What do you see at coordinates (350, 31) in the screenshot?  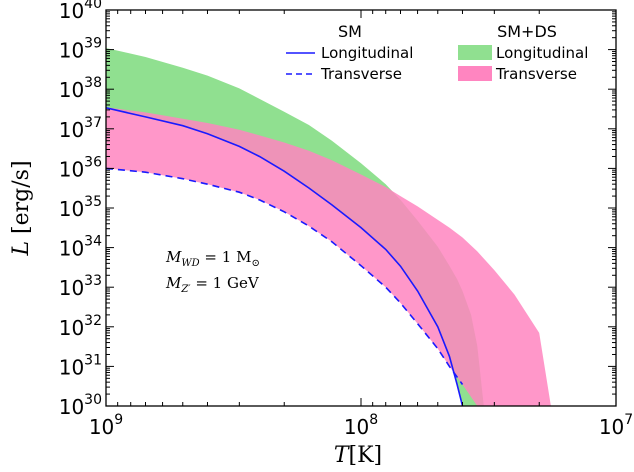 I see `legend-sm-title: SM` at bounding box center [350, 31].